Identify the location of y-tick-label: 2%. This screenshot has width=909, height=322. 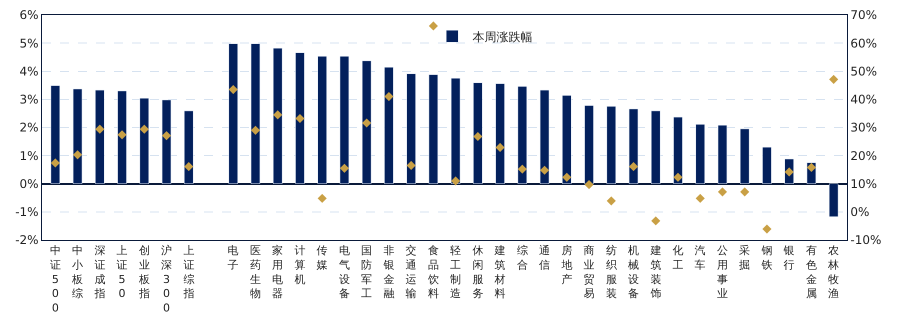
(29, 127).